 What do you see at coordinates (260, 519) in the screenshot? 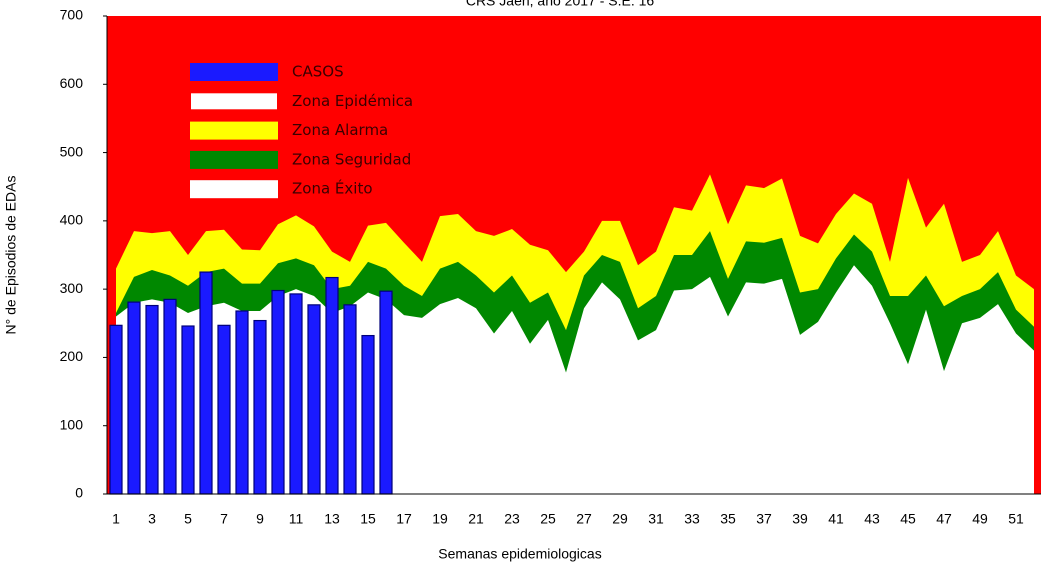
I see `x-tick-label: 9` at bounding box center [260, 519].